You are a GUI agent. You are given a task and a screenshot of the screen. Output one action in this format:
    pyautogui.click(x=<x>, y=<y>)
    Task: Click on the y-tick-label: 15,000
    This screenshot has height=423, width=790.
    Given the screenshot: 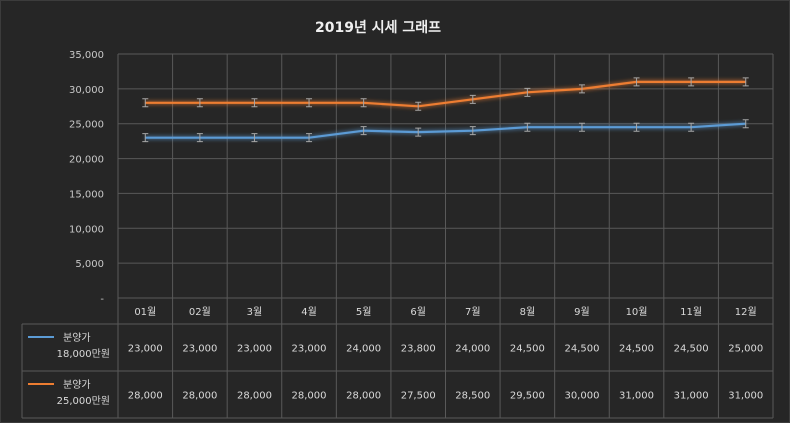 What is the action you would take?
    pyautogui.click(x=86, y=194)
    